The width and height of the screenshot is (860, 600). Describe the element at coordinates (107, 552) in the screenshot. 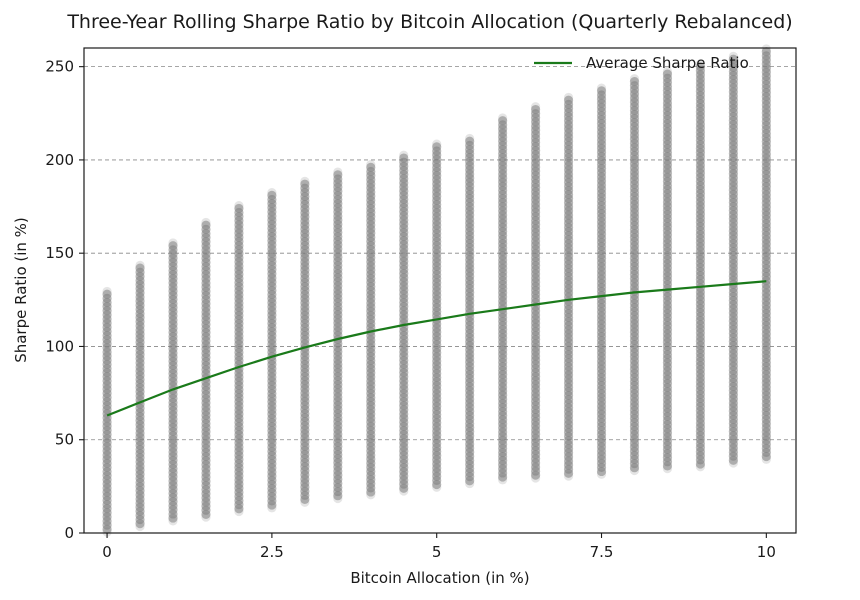

I see `x-tick-label: 0` at that location.